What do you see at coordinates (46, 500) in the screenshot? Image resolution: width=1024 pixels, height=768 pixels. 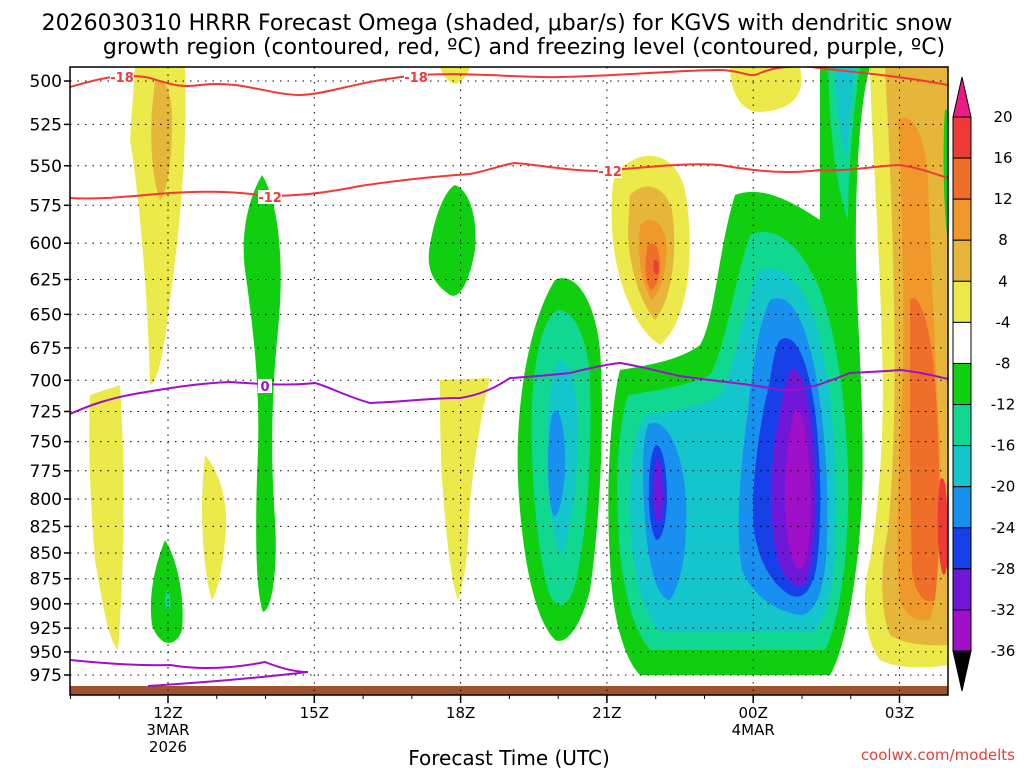 I see `y-tick-label: 800` at bounding box center [46, 500].